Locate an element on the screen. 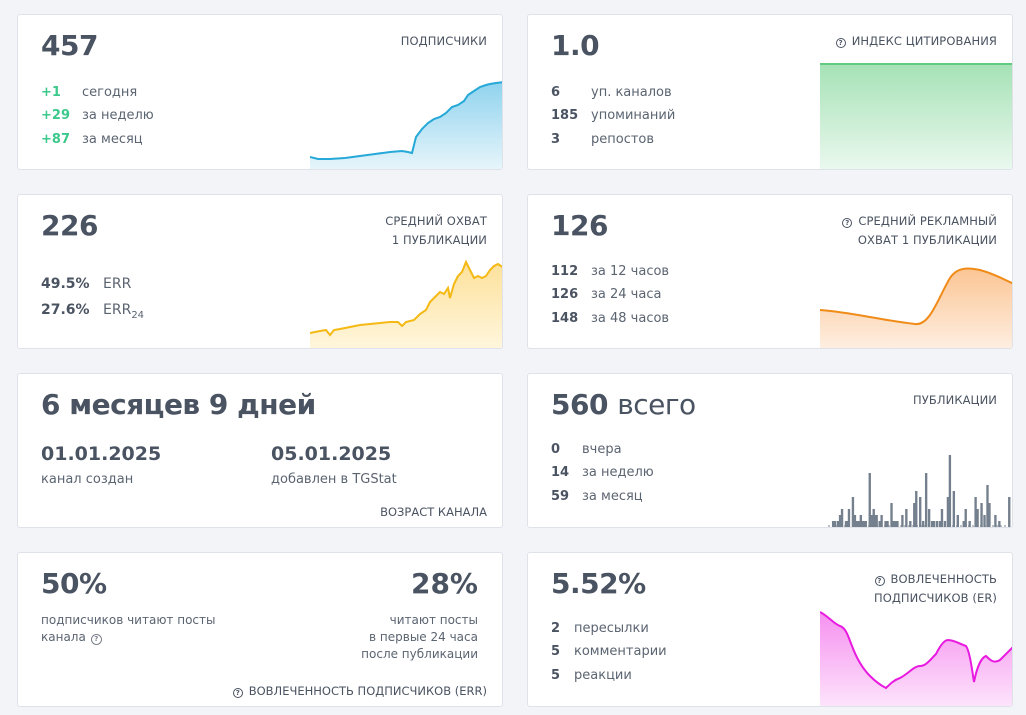 This screenshot has height=715, width=1026. err-value-24h: 28% is located at coordinates (444, 583).